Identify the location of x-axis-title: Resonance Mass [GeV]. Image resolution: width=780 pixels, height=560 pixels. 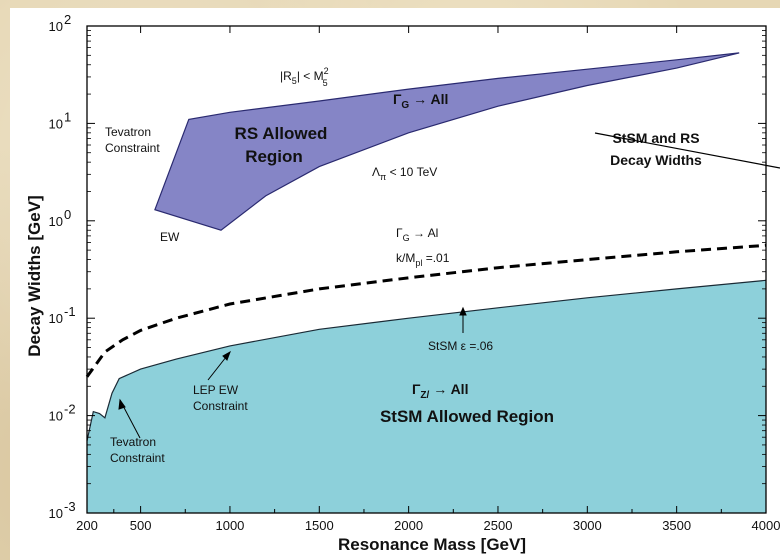
(432, 544).